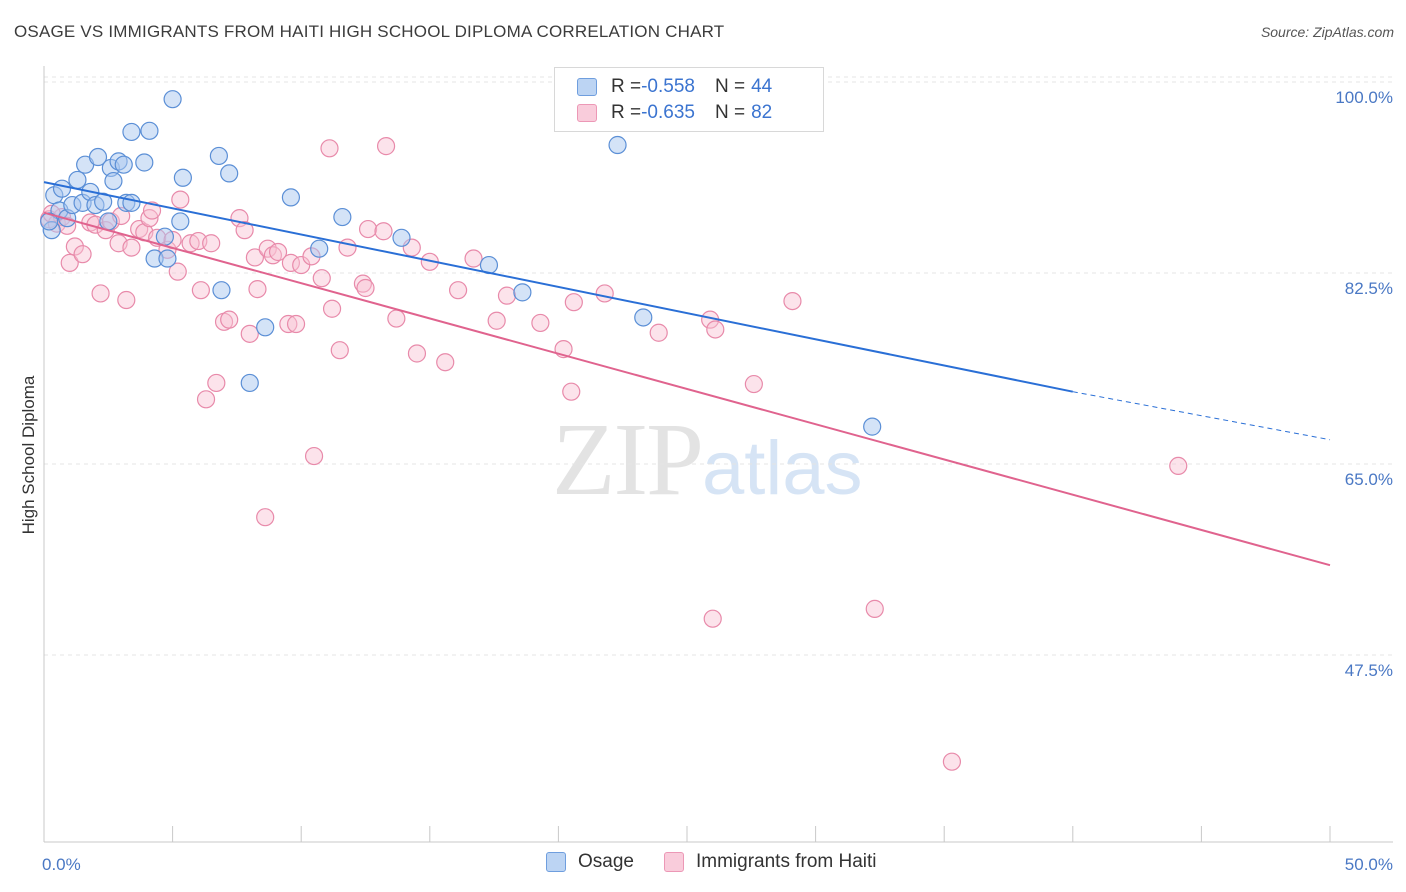  Describe the element at coordinates (668, 86) in the screenshot. I see `legend-r-value: -0.558` at that location.